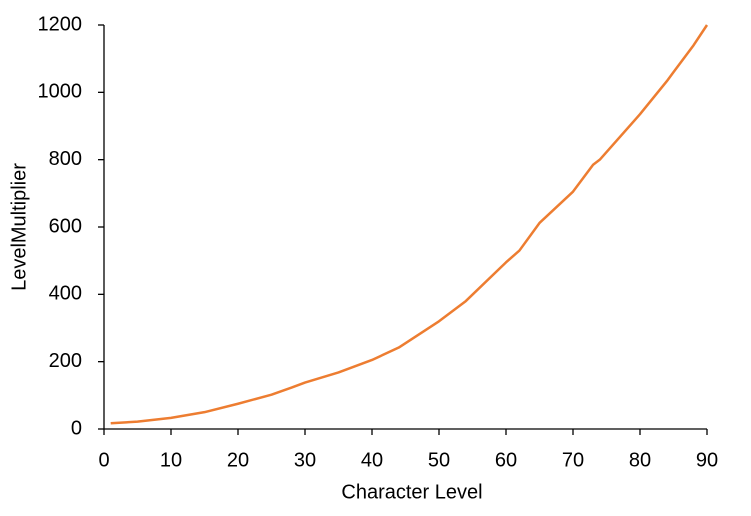 This screenshot has width=751, height=516. I want to click on y-tick-label: 0, so click(76, 428).